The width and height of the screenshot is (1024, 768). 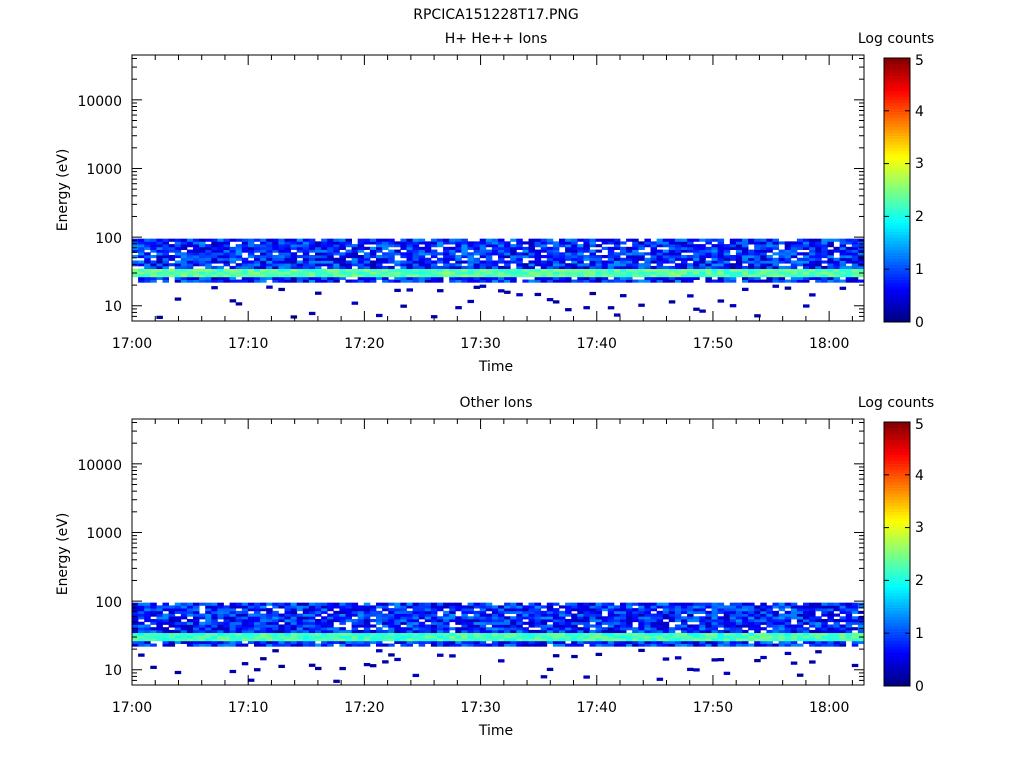 What do you see at coordinates (108, 603) in the screenshot?
I see `y-tick-label: 100` at bounding box center [108, 603].